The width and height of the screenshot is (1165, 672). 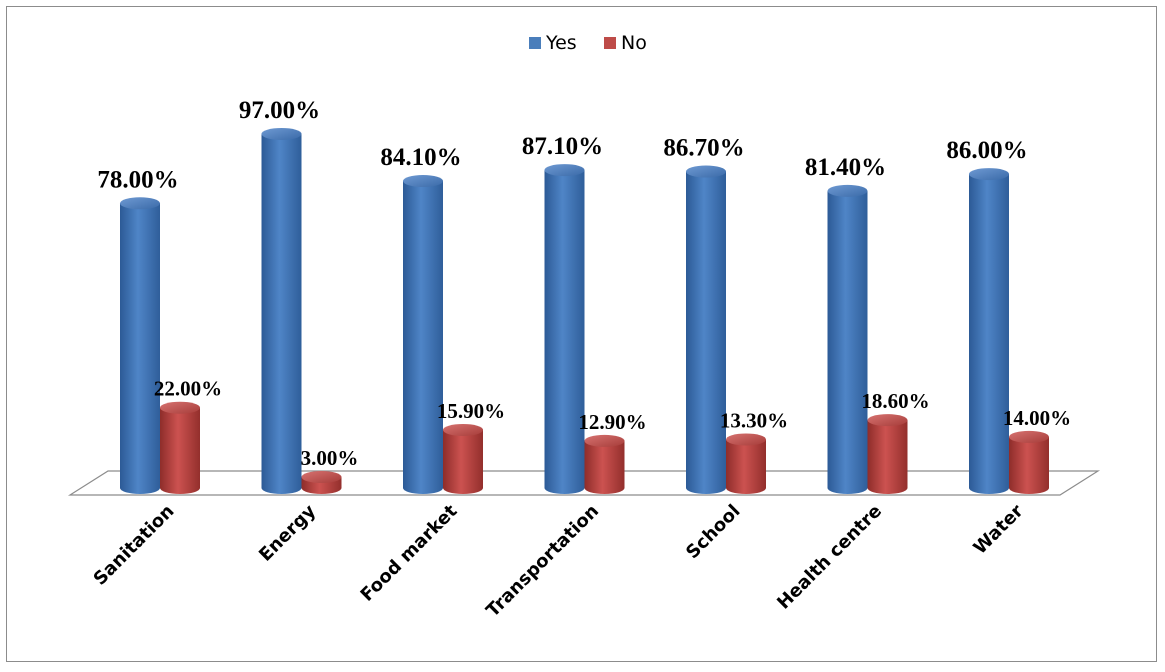 What do you see at coordinates (561, 43) in the screenshot?
I see `legend-label-yes: Yes` at bounding box center [561, 43].